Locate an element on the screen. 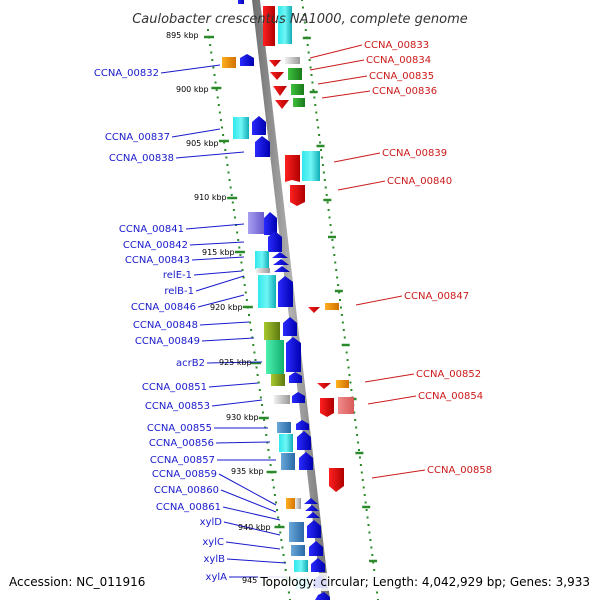 Image resolution: width=600 pixels, height=600 pixels. gene-label-relB-1: relB-1 is located at coordinates (179, 291).